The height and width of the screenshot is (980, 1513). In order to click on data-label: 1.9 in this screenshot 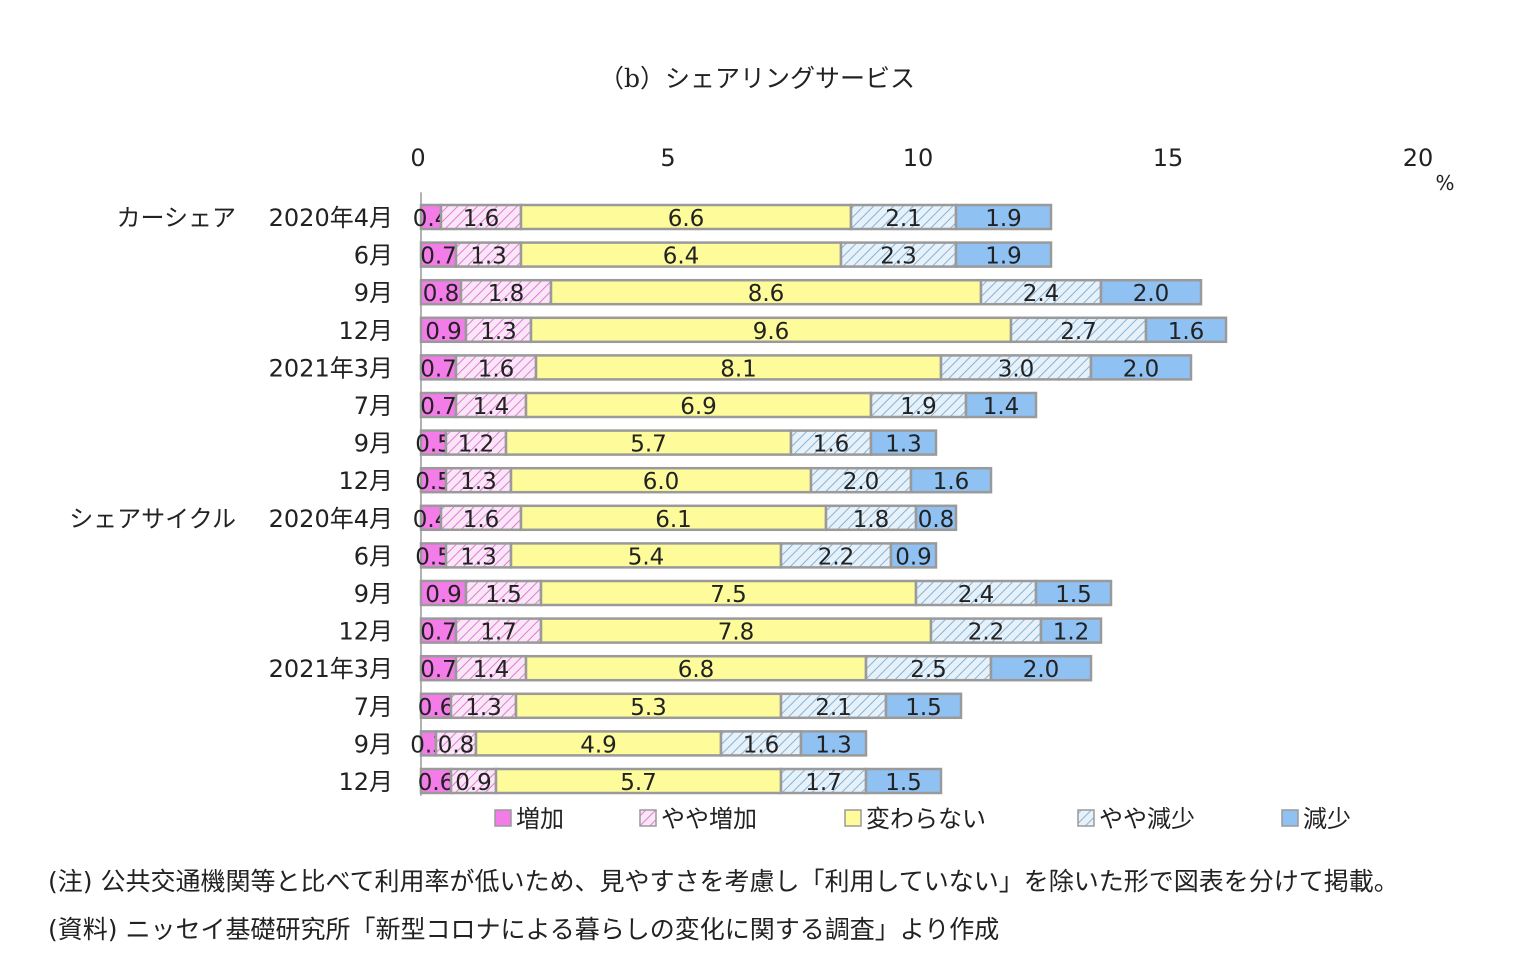, I will do `click(1003, 257)`.